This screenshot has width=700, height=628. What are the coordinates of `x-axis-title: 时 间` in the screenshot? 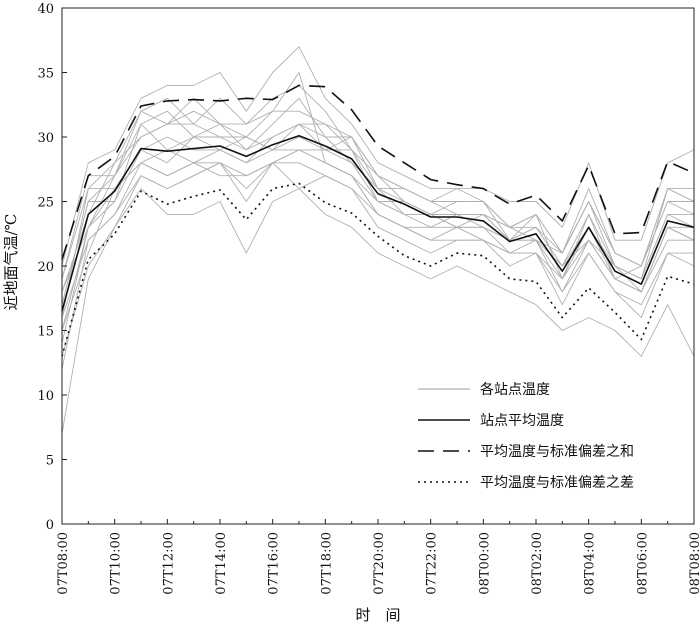 It's located at (377, 615).